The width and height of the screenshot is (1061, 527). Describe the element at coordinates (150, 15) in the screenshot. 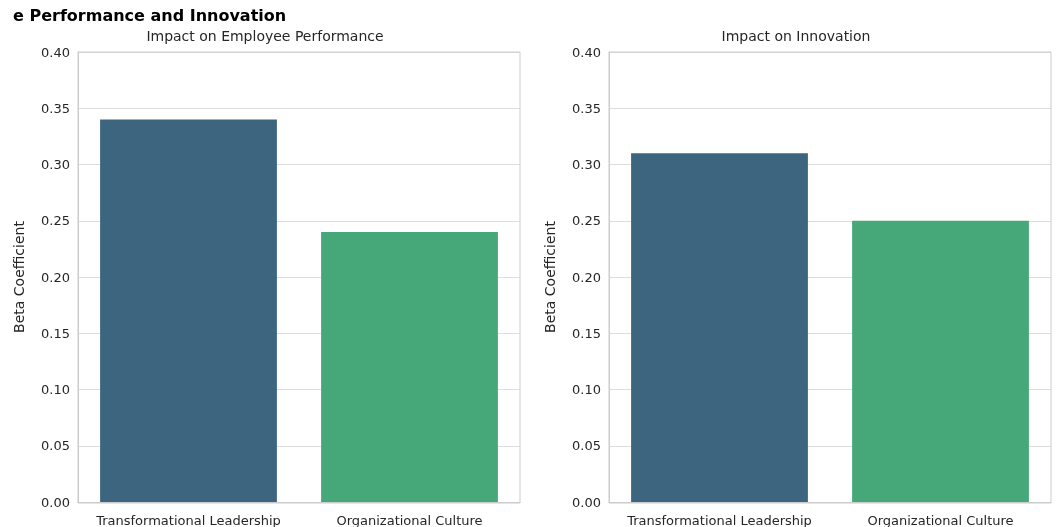

I see `text: e Performance and Innovation` at that location.